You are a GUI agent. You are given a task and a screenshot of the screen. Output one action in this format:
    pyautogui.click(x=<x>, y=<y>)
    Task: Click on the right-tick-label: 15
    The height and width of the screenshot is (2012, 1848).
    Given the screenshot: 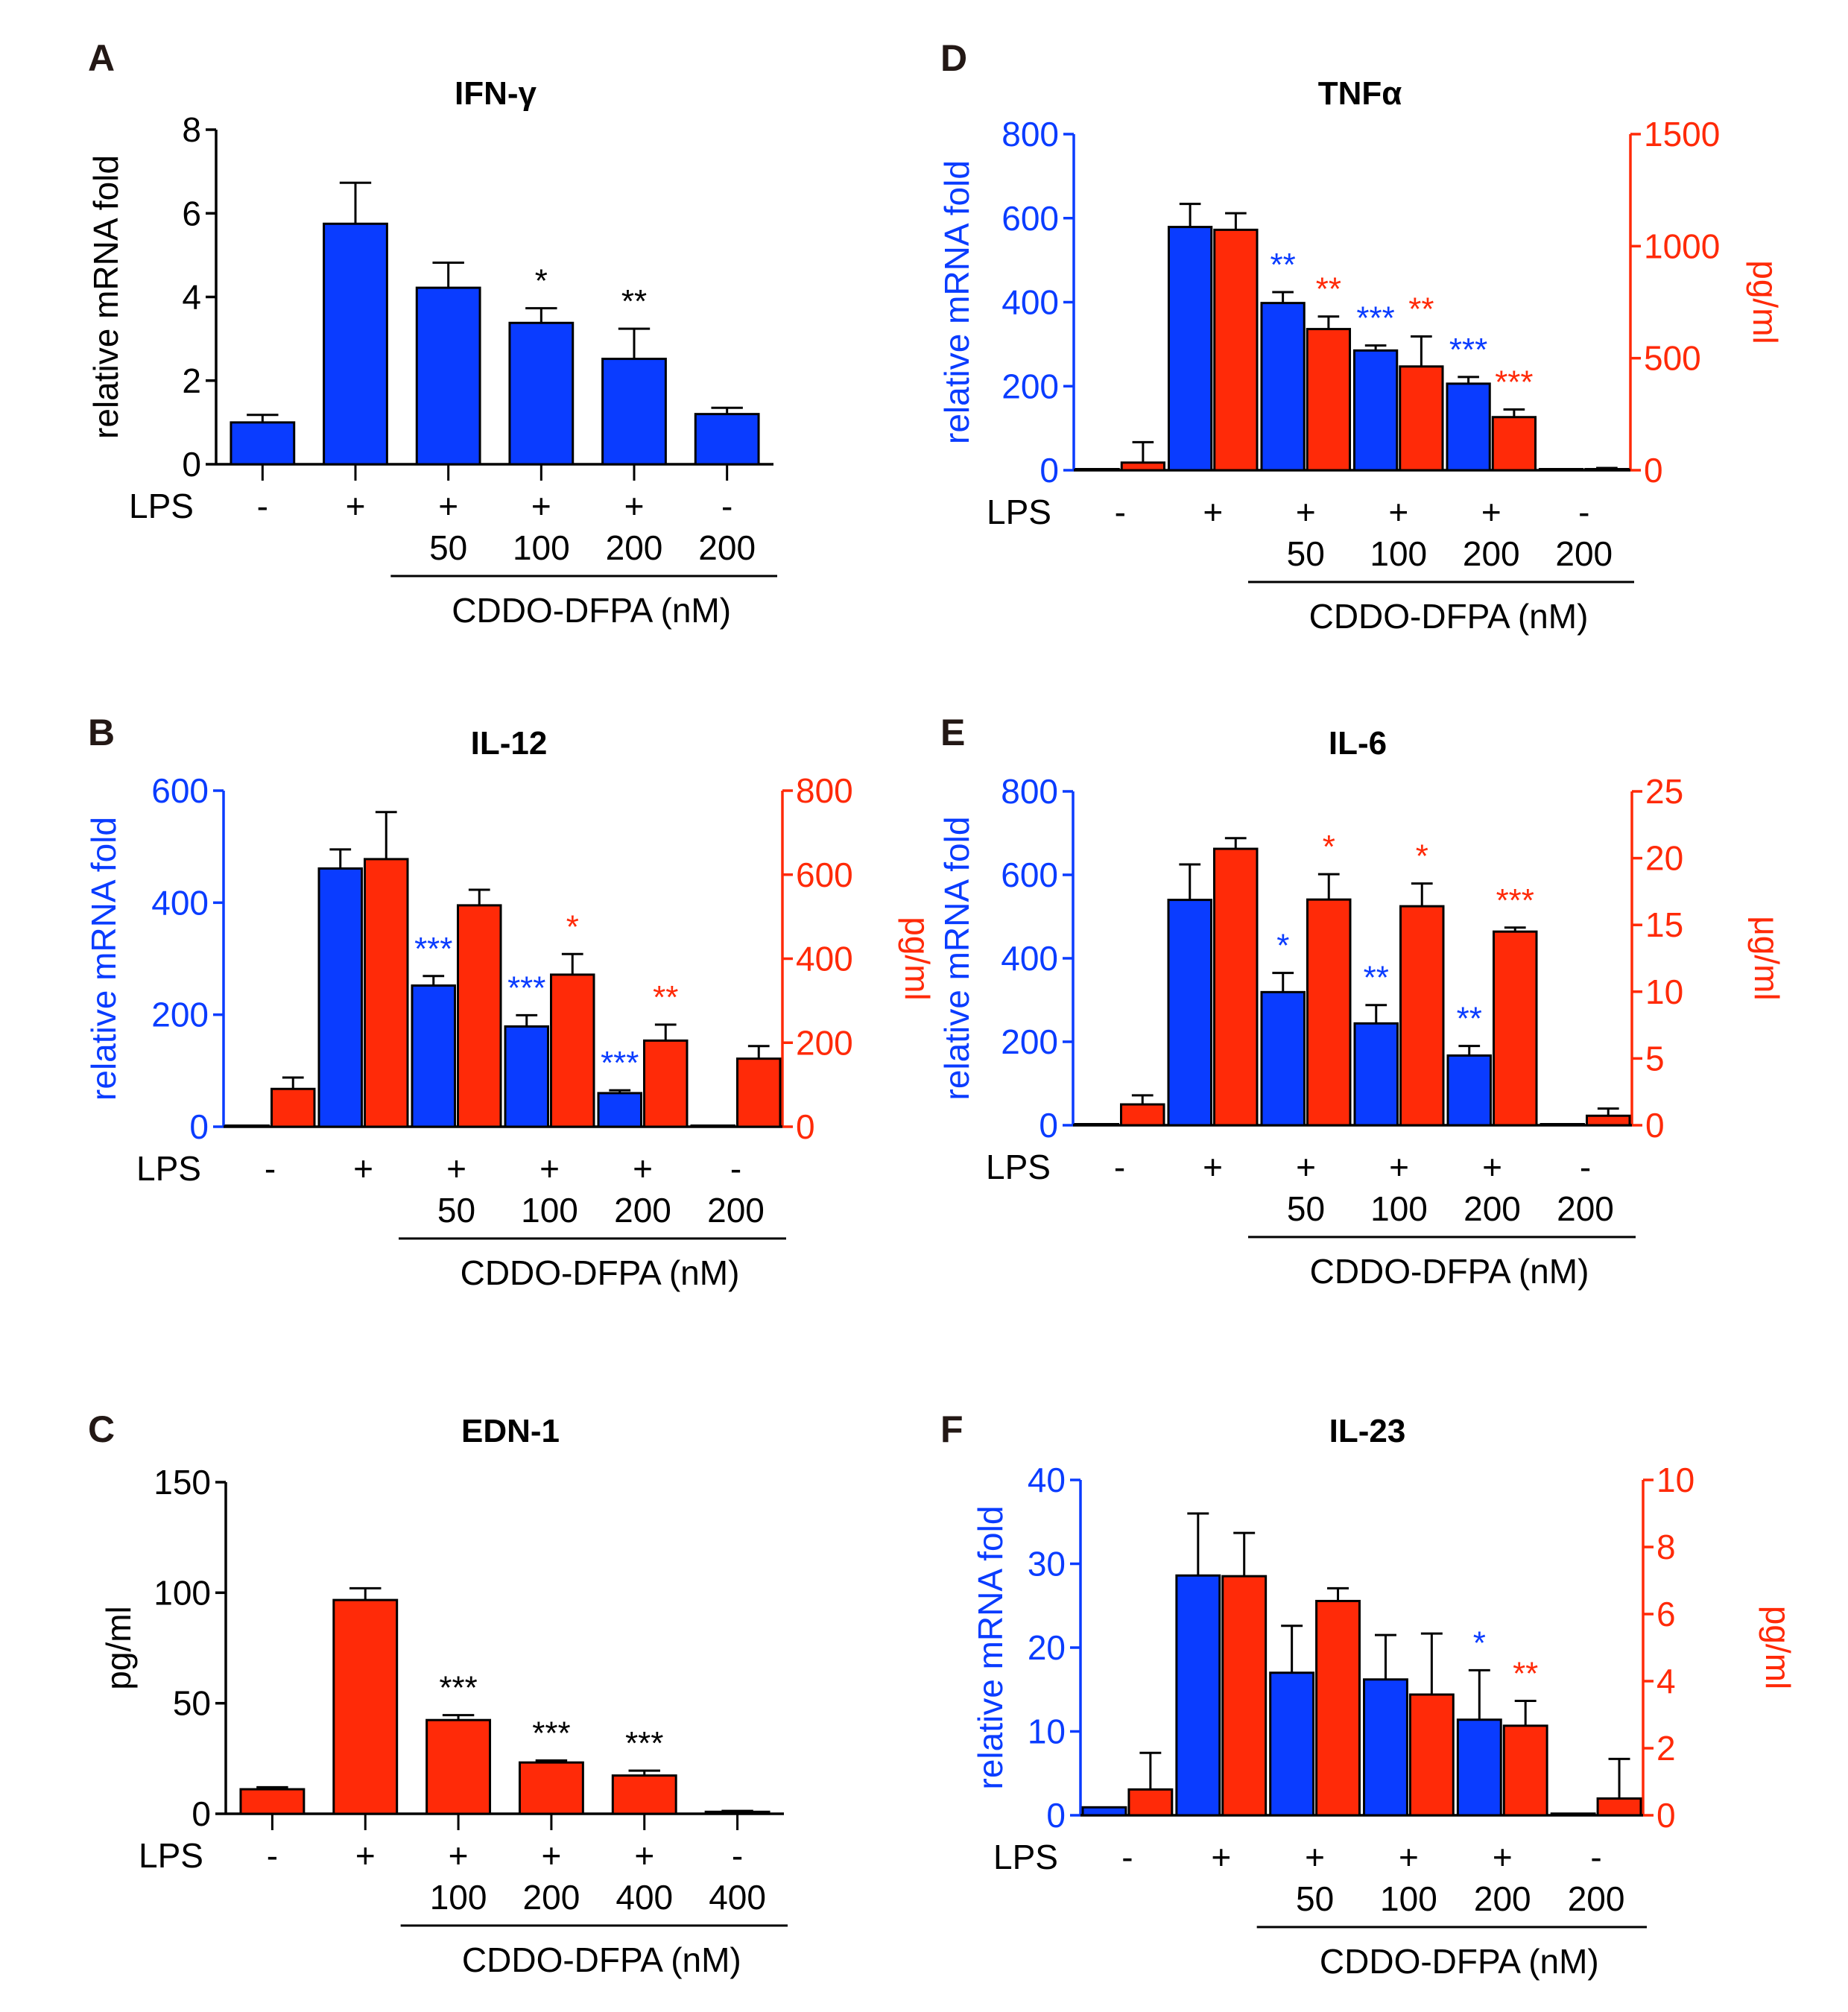 What is the action you would take?
    pyautogui.click(x=1664, y=924)
    